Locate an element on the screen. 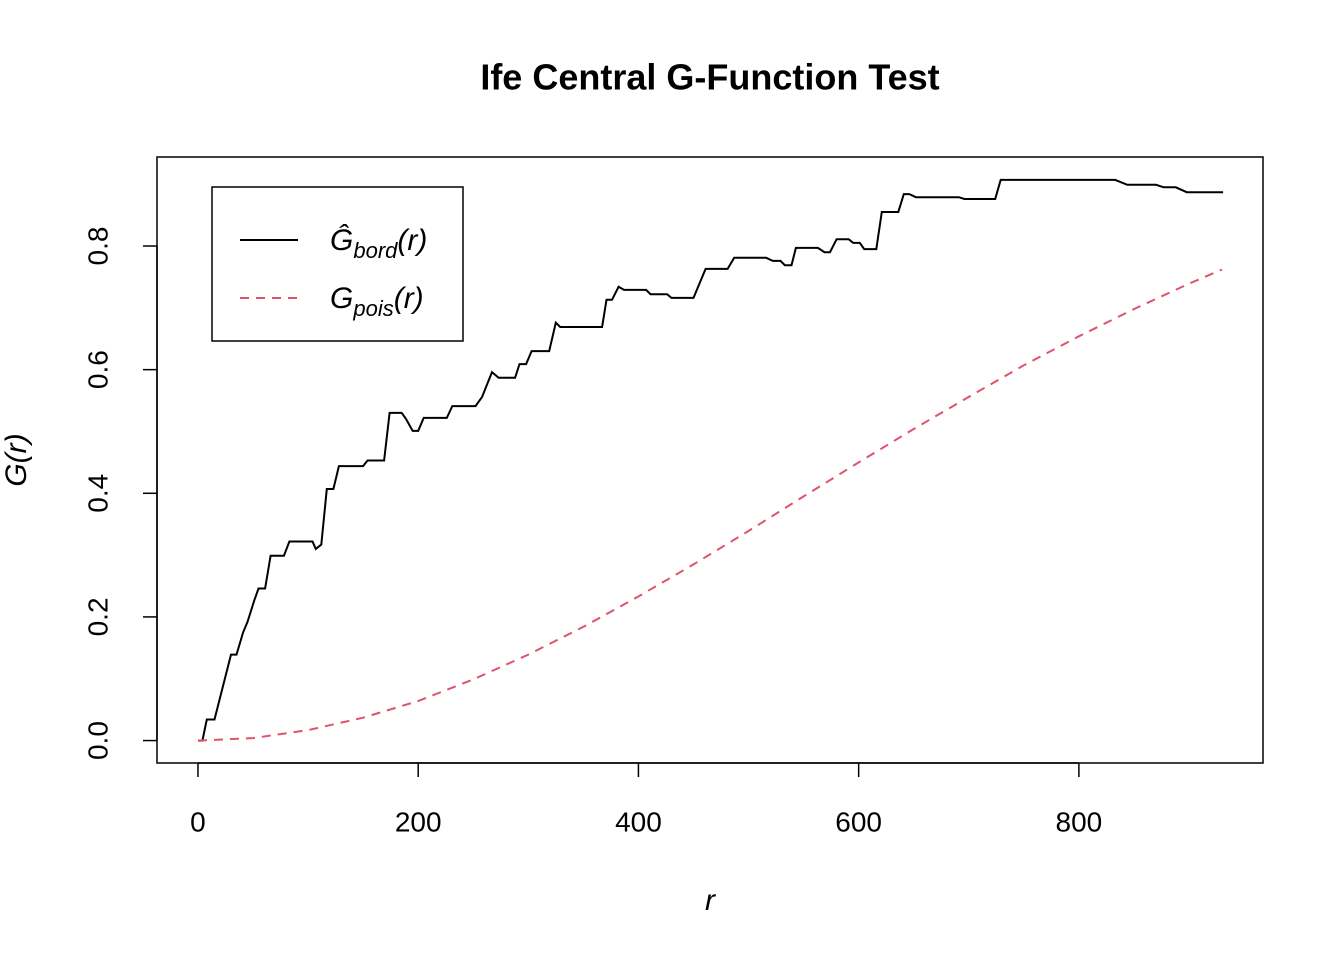  x-tick-label: 0 is located at coordinates (198, 821).